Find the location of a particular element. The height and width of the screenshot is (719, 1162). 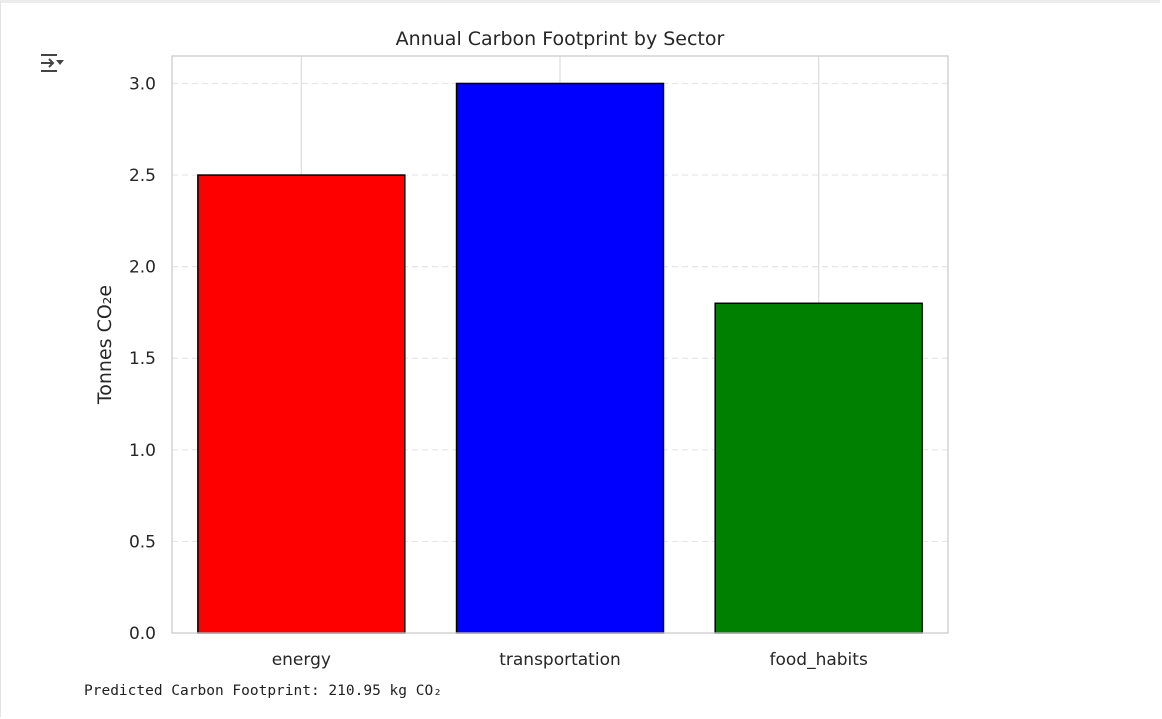

bar-food_habits is located at coordinates (818, 468).